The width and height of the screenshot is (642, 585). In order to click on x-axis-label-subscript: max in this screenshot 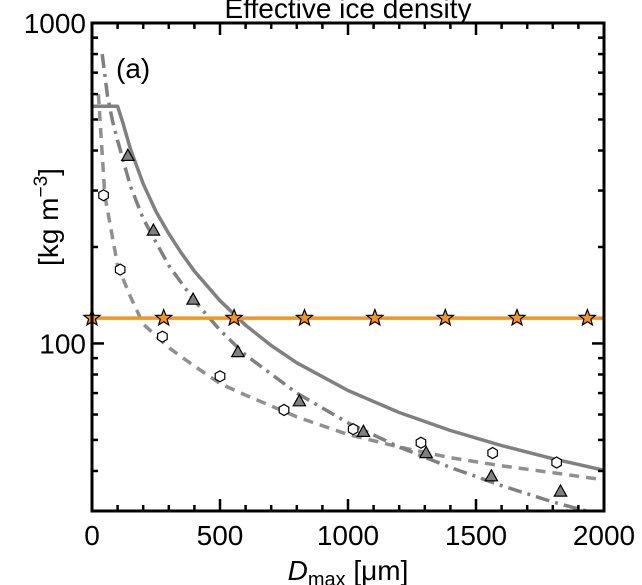, I will do `click(327, 577)`.